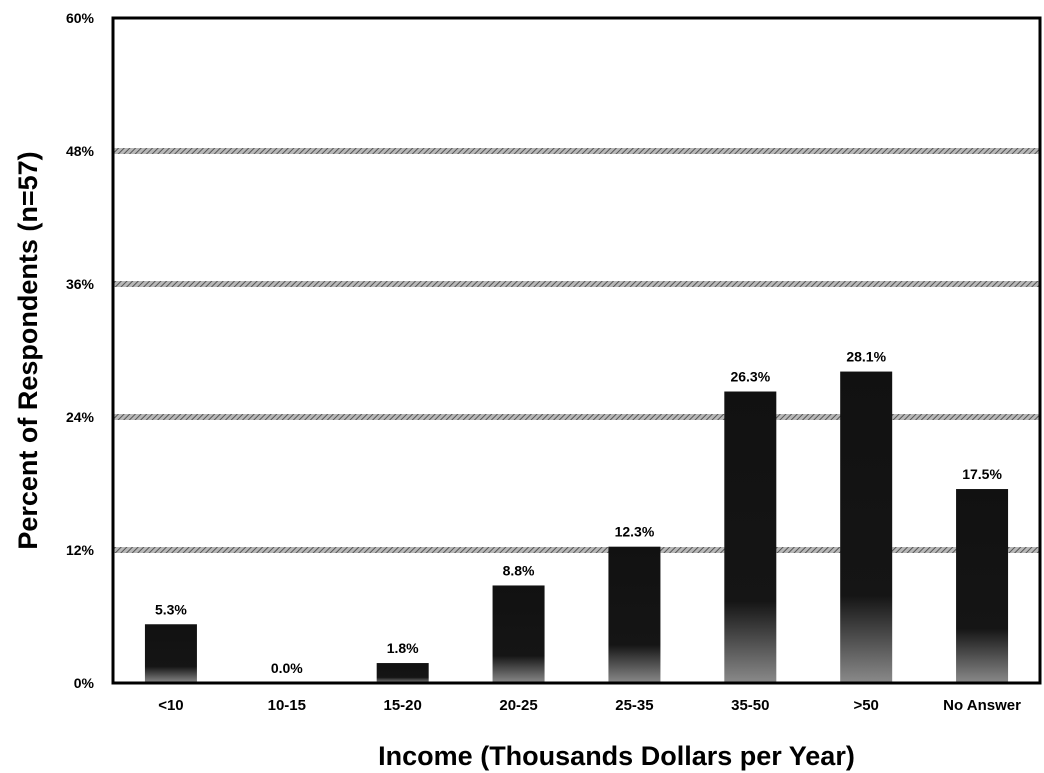 The height and width of the screenshot is (773, 1044). I want to click on y-tick-label: 36%, so click(80, 284).